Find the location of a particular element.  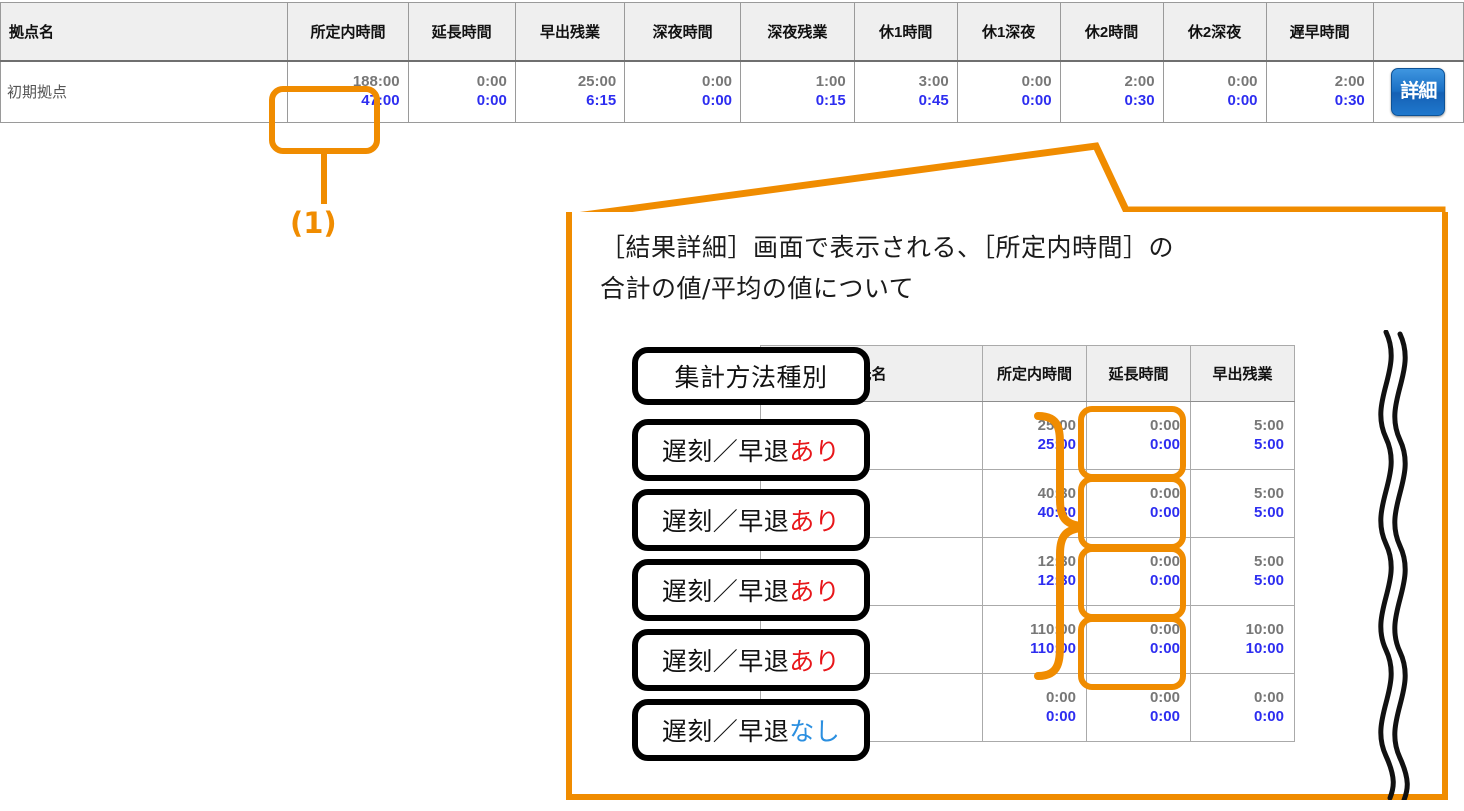

summary-cell-kyu1-jikan: 3:00 0:45 is located at coordinates (905, 91).